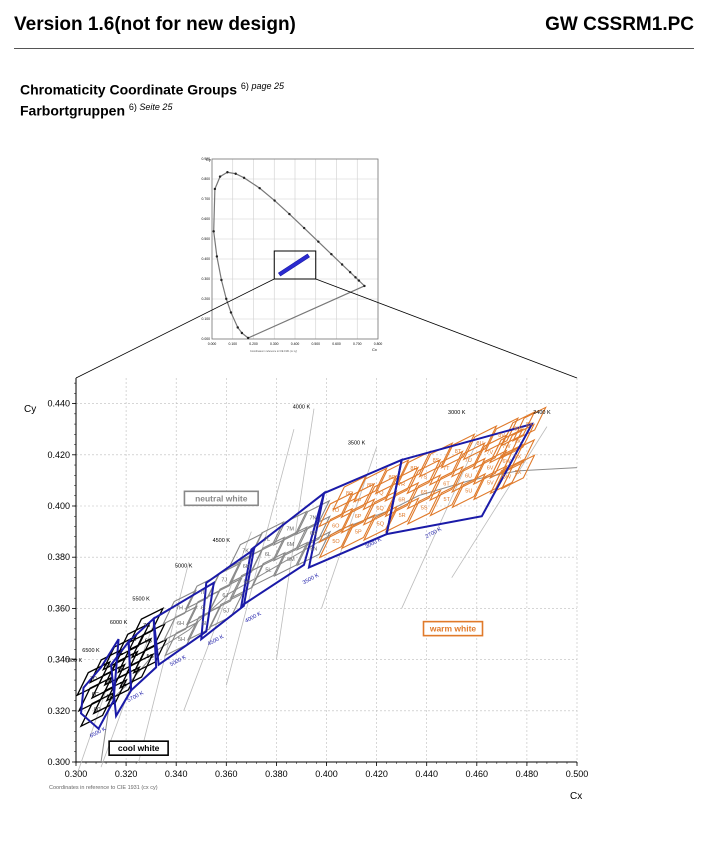 Image resolution: width=712 pixels, height=842 pixels. I want to click on title-german: Farbortgruppen 6) Seite 25, so click(152, 109).